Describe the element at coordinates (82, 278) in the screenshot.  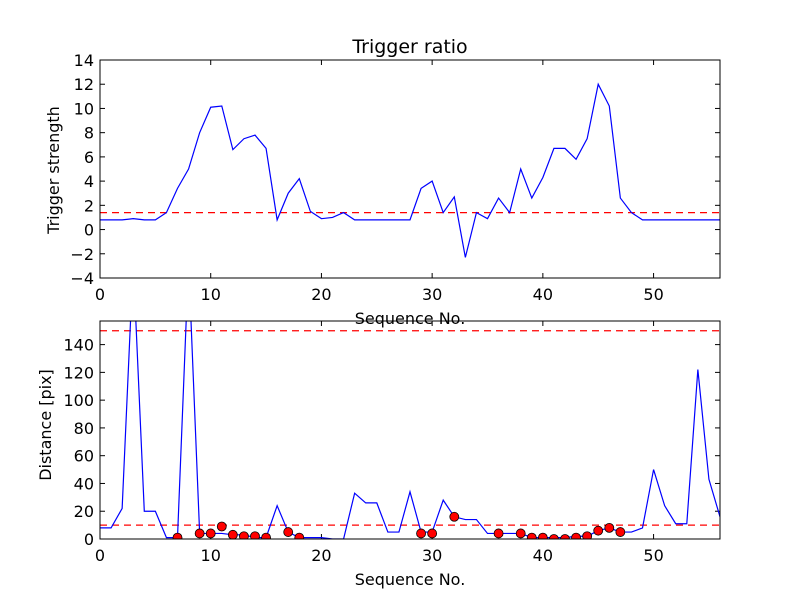
I see `y-tick-label: −4` at that location.